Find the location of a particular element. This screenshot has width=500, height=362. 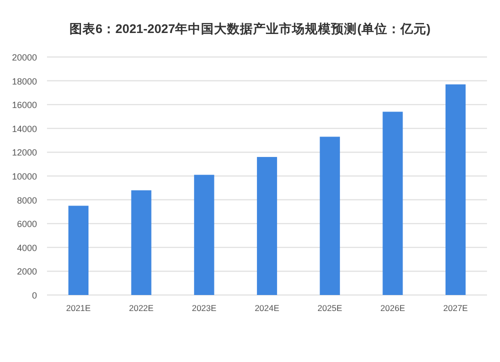

x-tick-label: 2026E is located at coordinates (393, 308).